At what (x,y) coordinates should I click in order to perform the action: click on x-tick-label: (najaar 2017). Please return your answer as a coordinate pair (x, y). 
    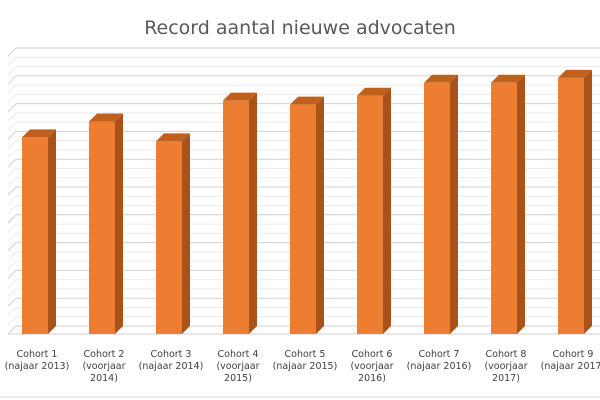
    Looking at the image, I should click on (570, 366).